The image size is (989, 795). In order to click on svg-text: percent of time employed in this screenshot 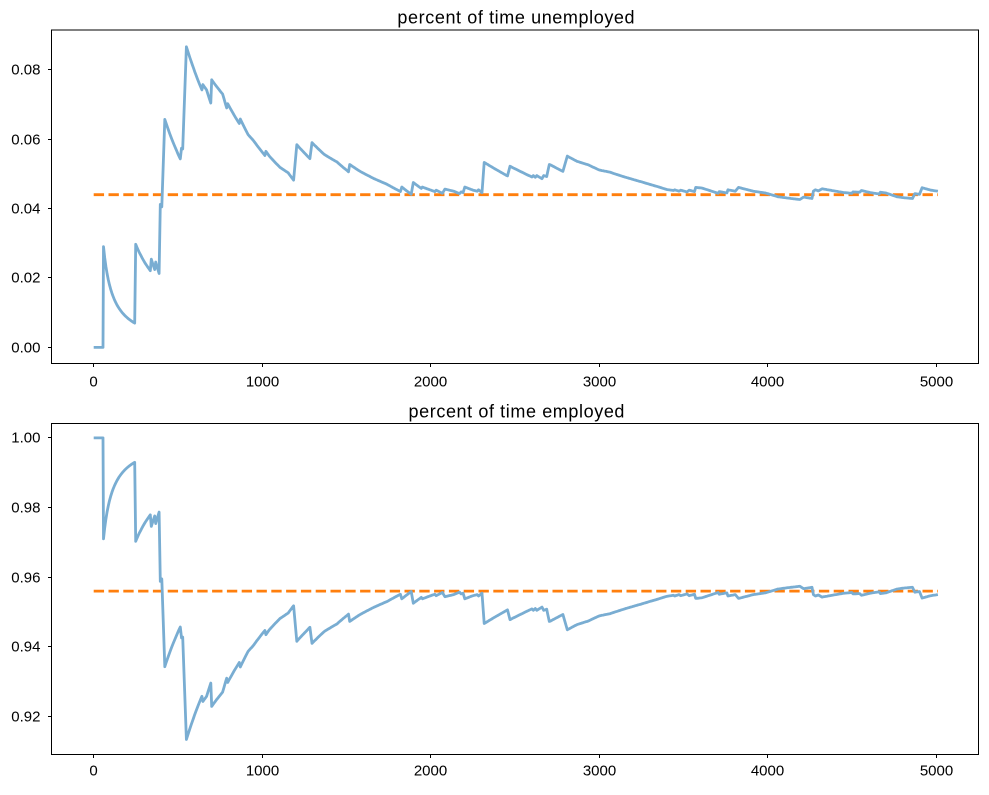, I will do `click(517, 412)`.